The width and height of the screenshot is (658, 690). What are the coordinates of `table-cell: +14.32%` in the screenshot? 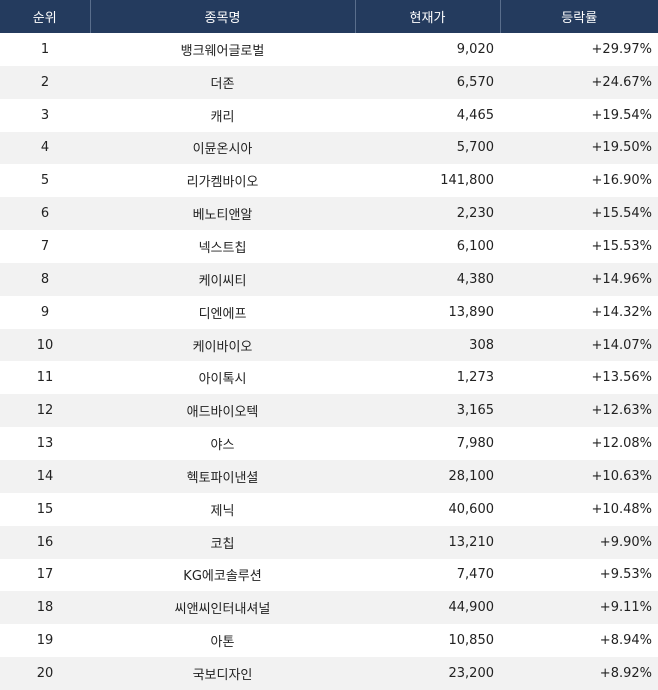 It's located at (621, 312).